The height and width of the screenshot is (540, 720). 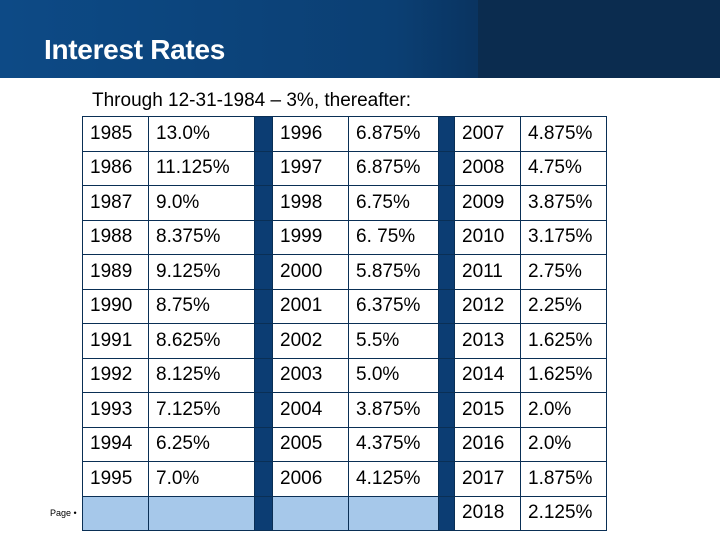 What do you see at coordinates (115, 479) in the screenshot?
I see `year-cell: 1995` at bounding box center [115, 479].